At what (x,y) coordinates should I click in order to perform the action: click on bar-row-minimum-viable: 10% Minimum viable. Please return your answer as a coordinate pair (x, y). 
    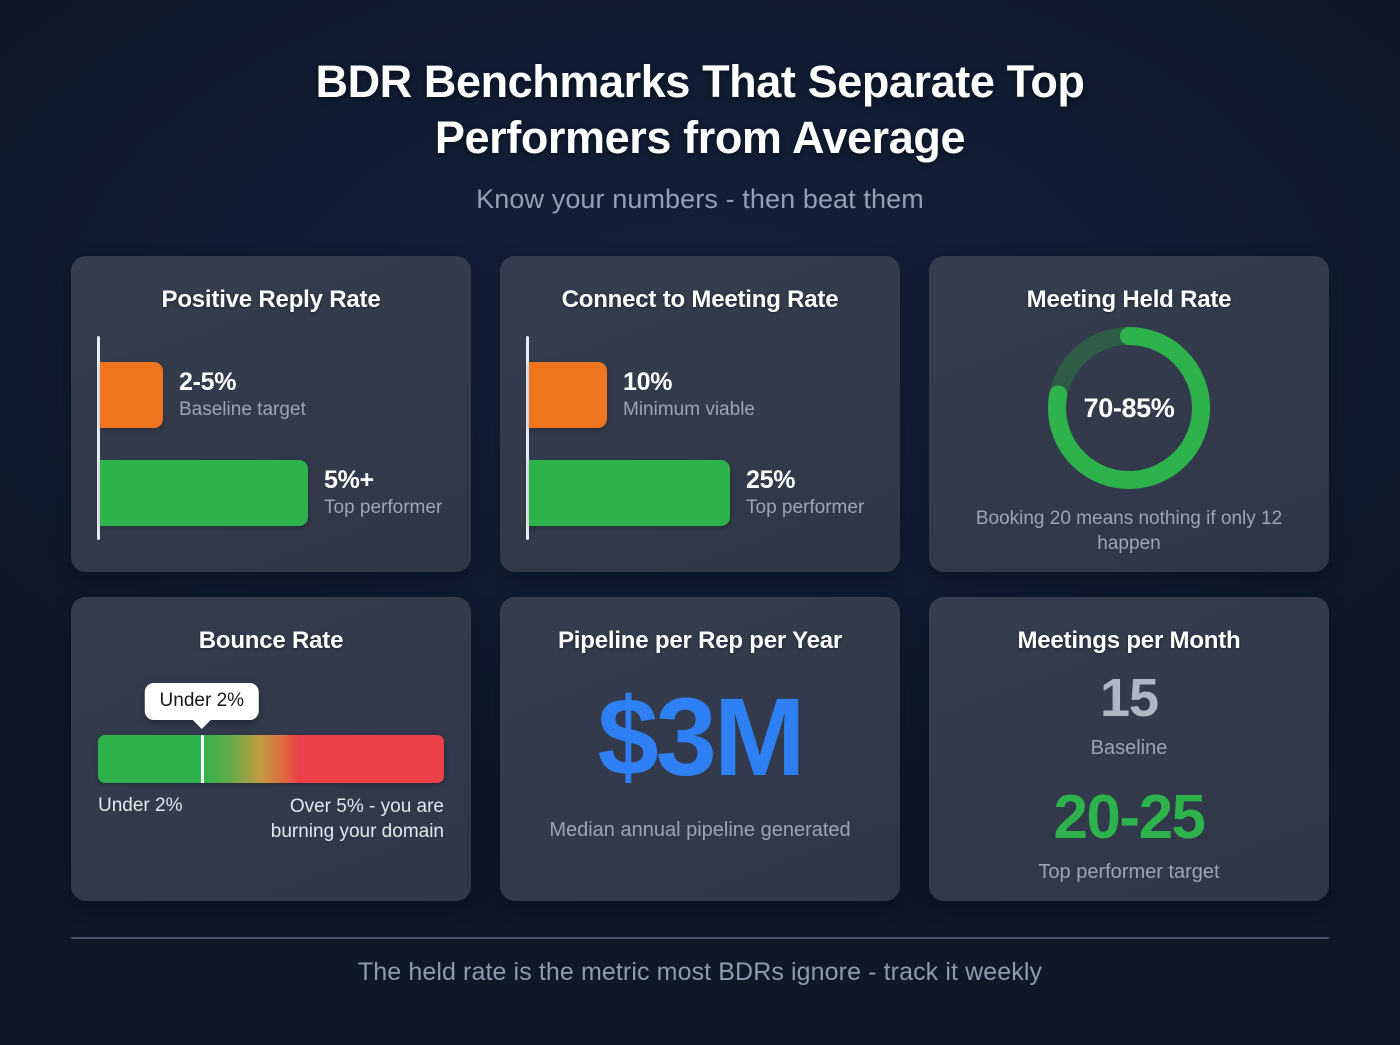
    Looking at the image, I should click on (642, 395).